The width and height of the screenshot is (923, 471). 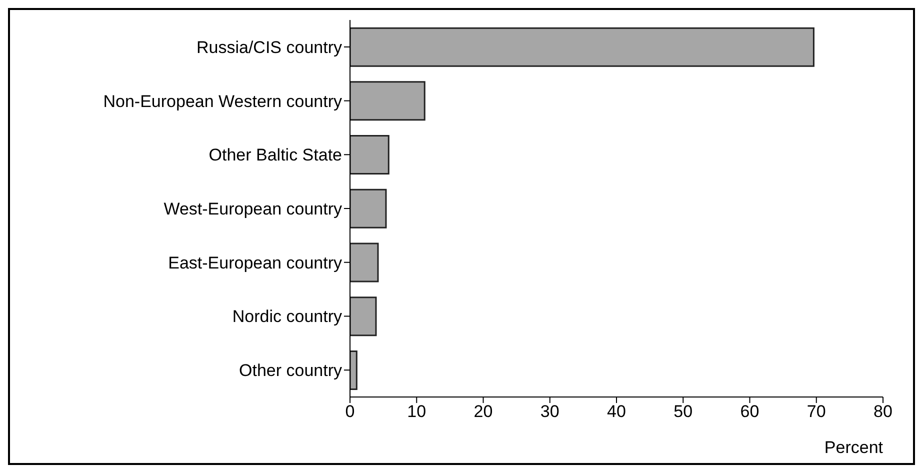 I want to click on x-axis-title: Percent, so click(x=854, y=447).